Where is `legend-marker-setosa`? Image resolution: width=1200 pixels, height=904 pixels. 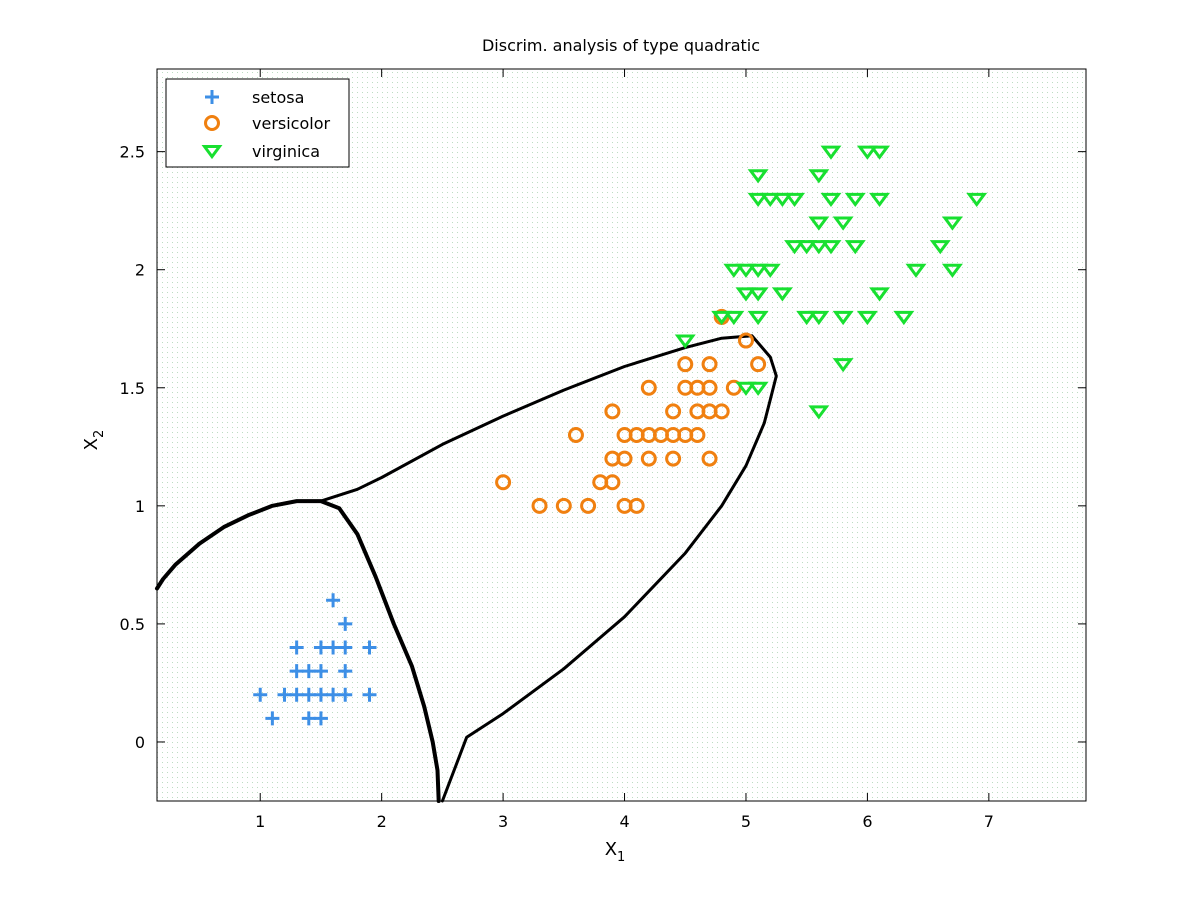 legend-marker-setosa is located at coordinates (212, 97).